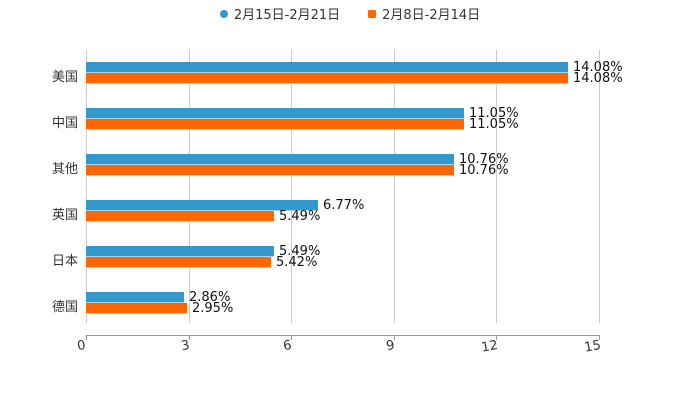  I want to click on chart-legend: 2月15日-2月21日 2月8日-2月14日, so click(350, 13).